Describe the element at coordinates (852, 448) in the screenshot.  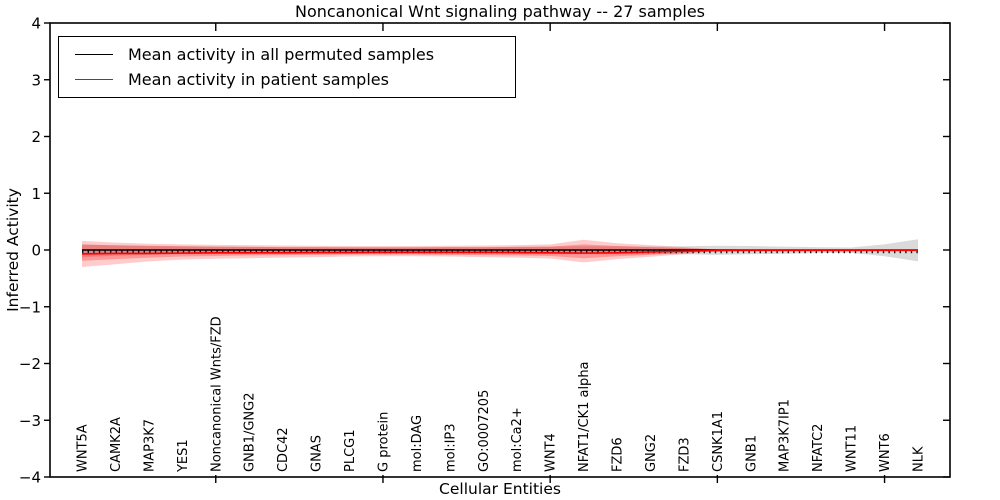
I see `x-tick-label: WNT11` at that location.